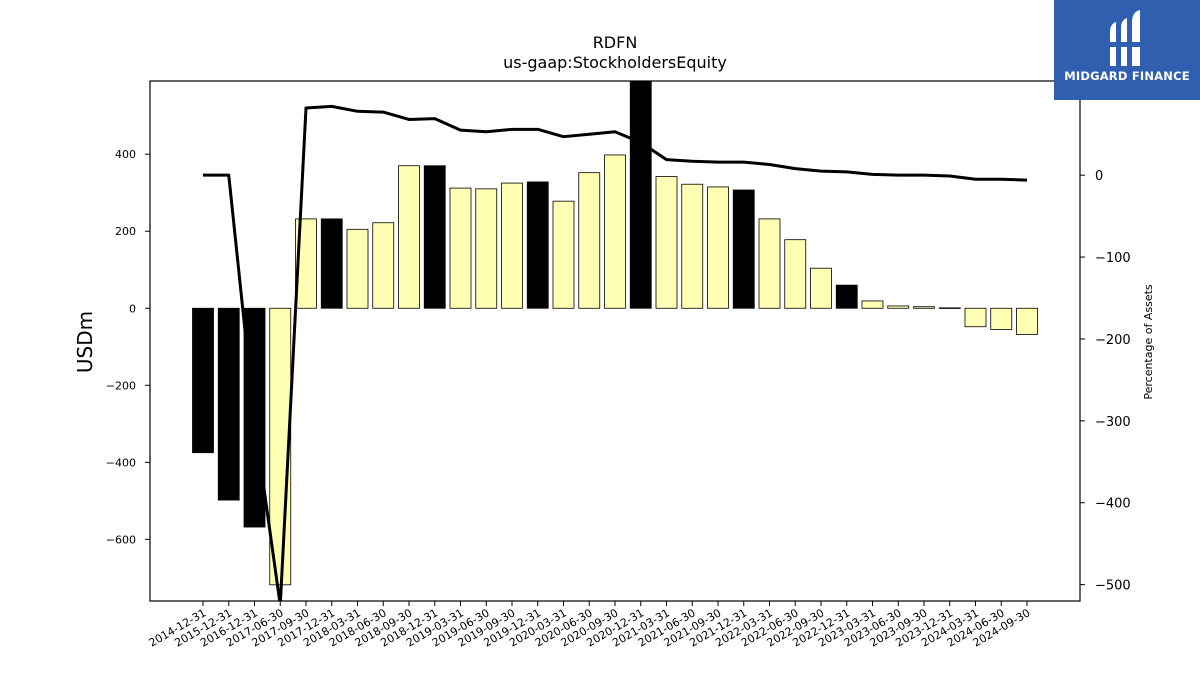 Image resolution: width=1200 pixels, height=675 pixels. Describe the element at coordinates (1113, 340) in the screenshot. I see `y2-tick-label: −200` at that location.